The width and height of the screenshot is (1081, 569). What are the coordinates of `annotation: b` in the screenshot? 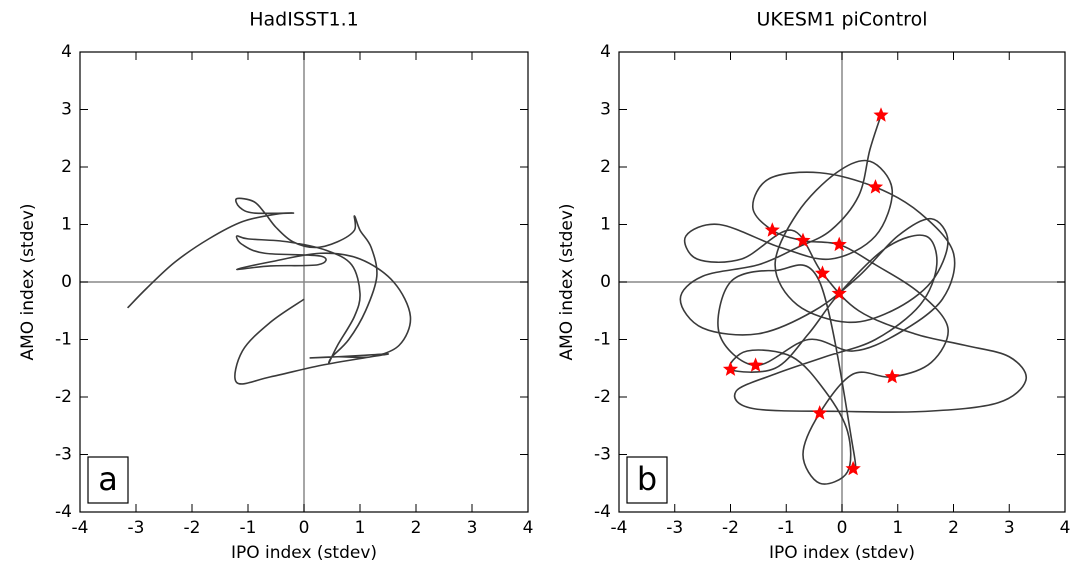 It's located at (647, 479).